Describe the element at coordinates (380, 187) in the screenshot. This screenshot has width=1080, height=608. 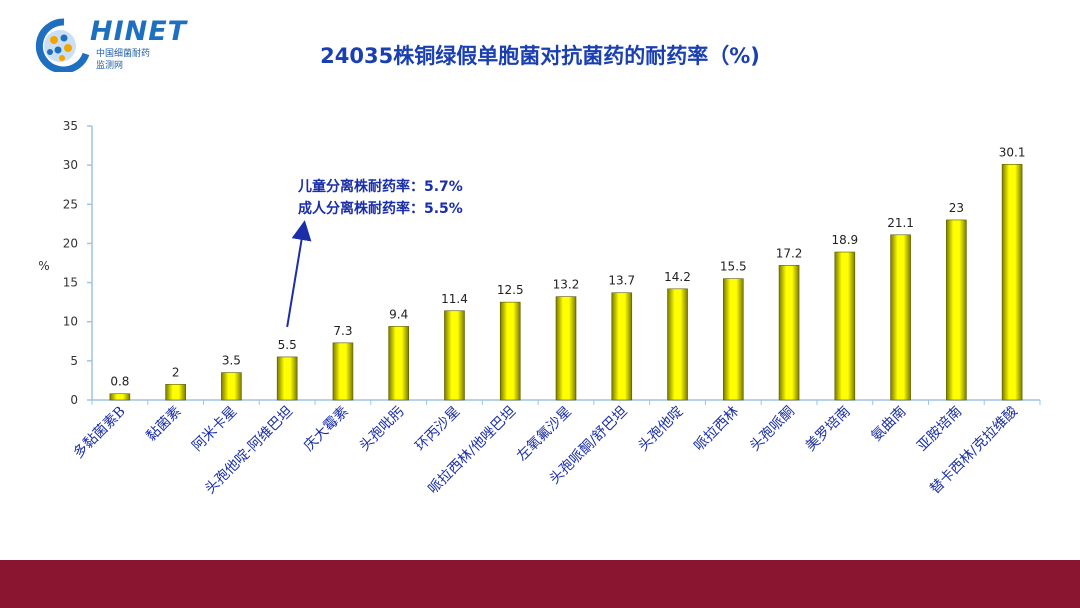
I see `annotation-line-children: 儿童分离株耐药率：5.7%` at that location.